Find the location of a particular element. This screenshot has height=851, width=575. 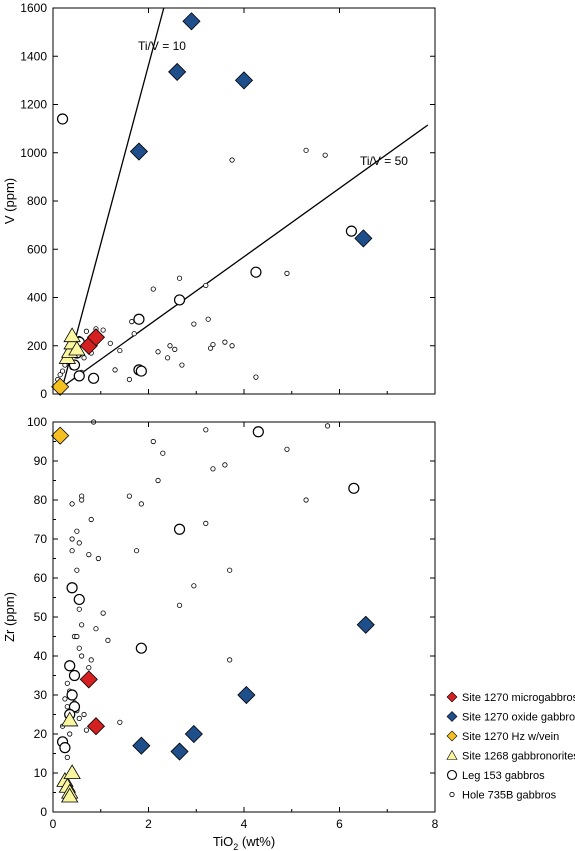

legend-label: Hole 735B gabbros is located at coordinates (509, 796).